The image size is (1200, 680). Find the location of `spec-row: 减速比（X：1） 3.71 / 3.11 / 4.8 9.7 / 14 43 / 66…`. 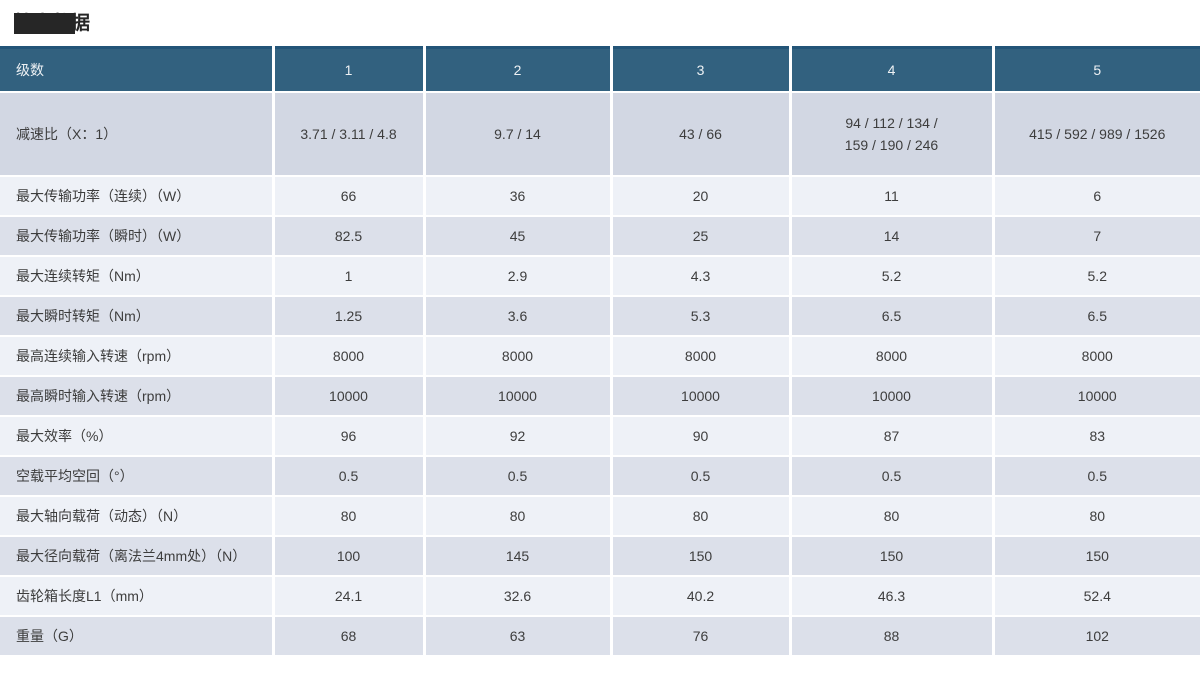

spec-row: 减速比（X：1） 3.71 / 3.11 / 4.8 9.7 / 14 43 / 66… is located at coordinates (600, 134).